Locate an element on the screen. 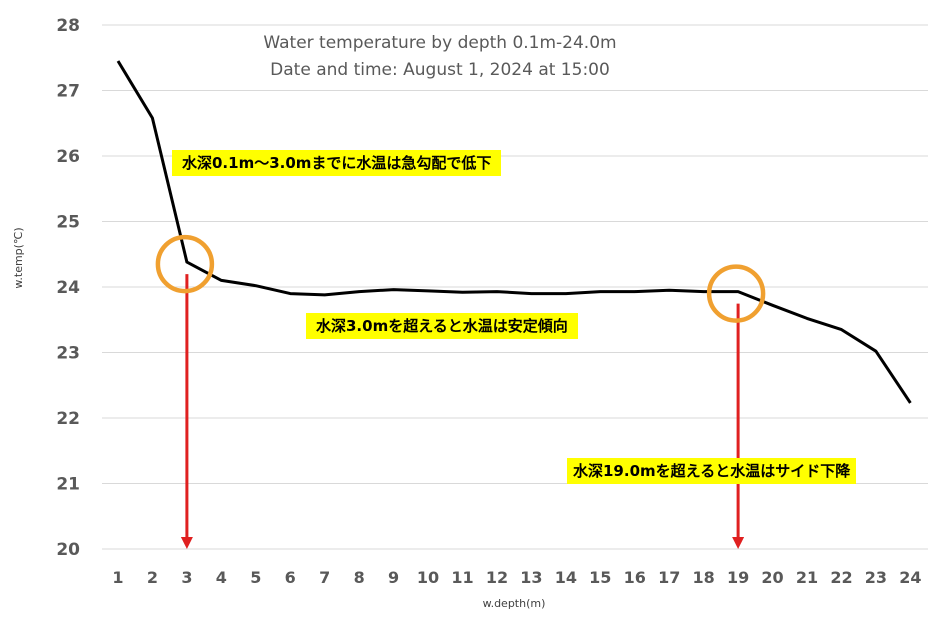 This screenshot has height=623, width=937. annotation-side-decline: 水深19.0mを超えると水温はサイド下降 is located at coordinates (712, 471).